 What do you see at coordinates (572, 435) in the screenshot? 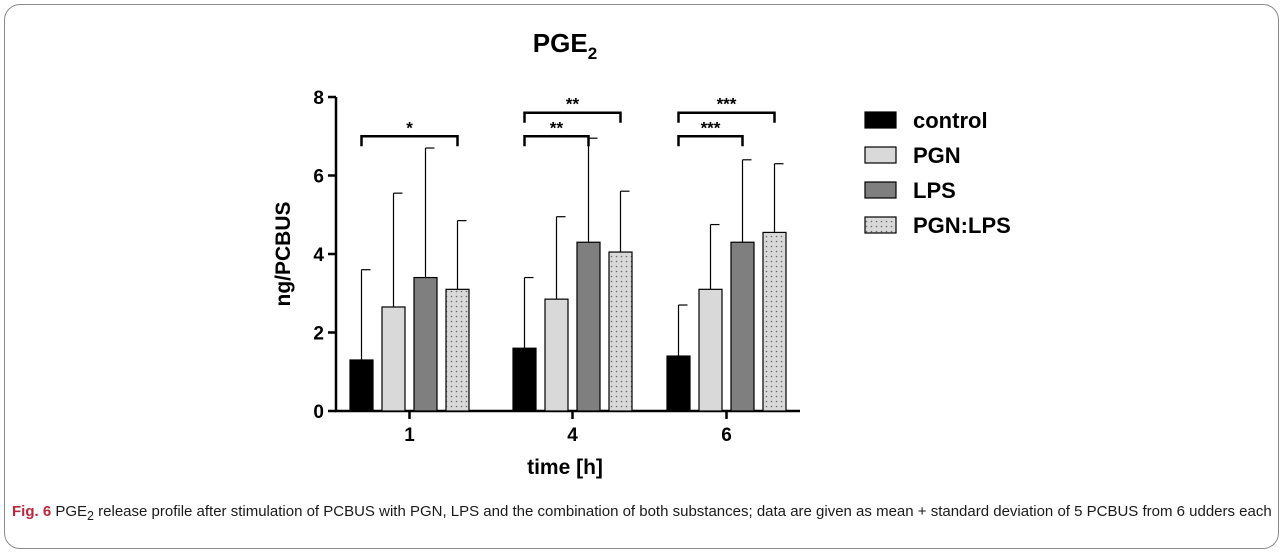
I see `x-tick-label: 4` at bounding box center [572, 435].